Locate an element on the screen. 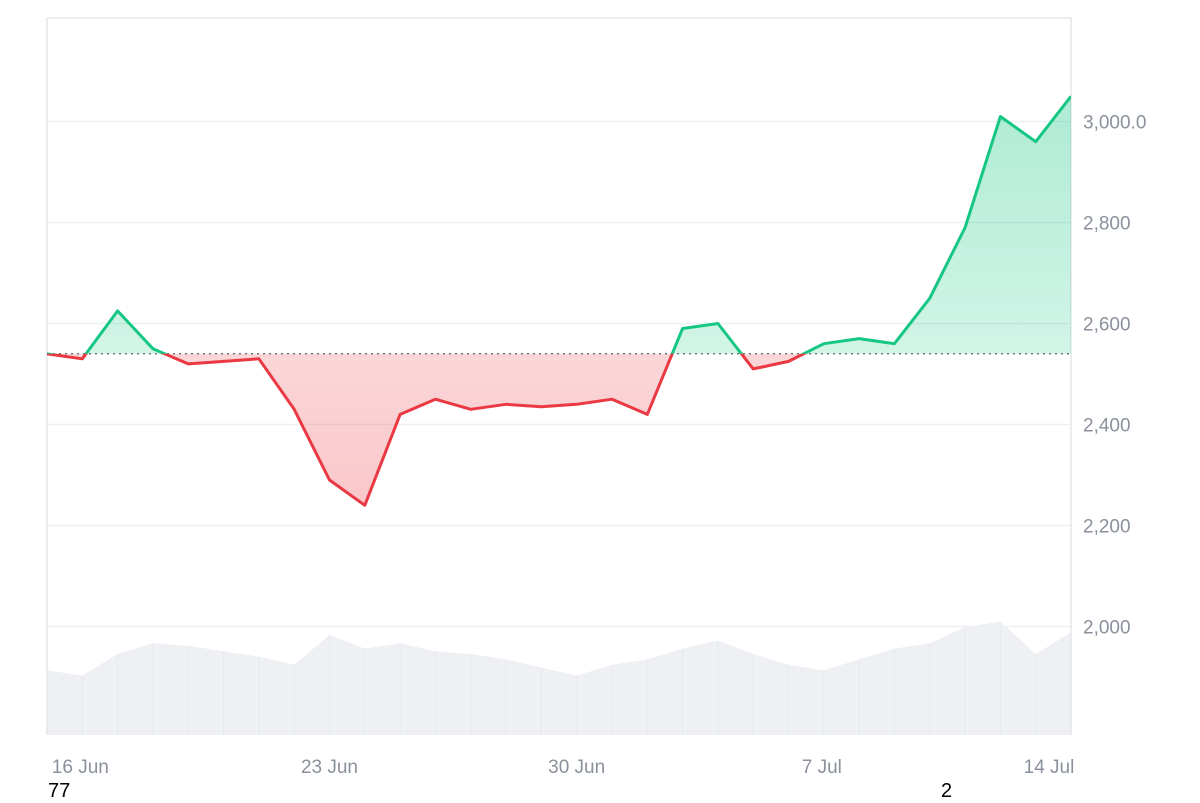 This screenshot has height=803, width=1200. x-tick-label: 16 Jun is located at coordinates (80, 767).